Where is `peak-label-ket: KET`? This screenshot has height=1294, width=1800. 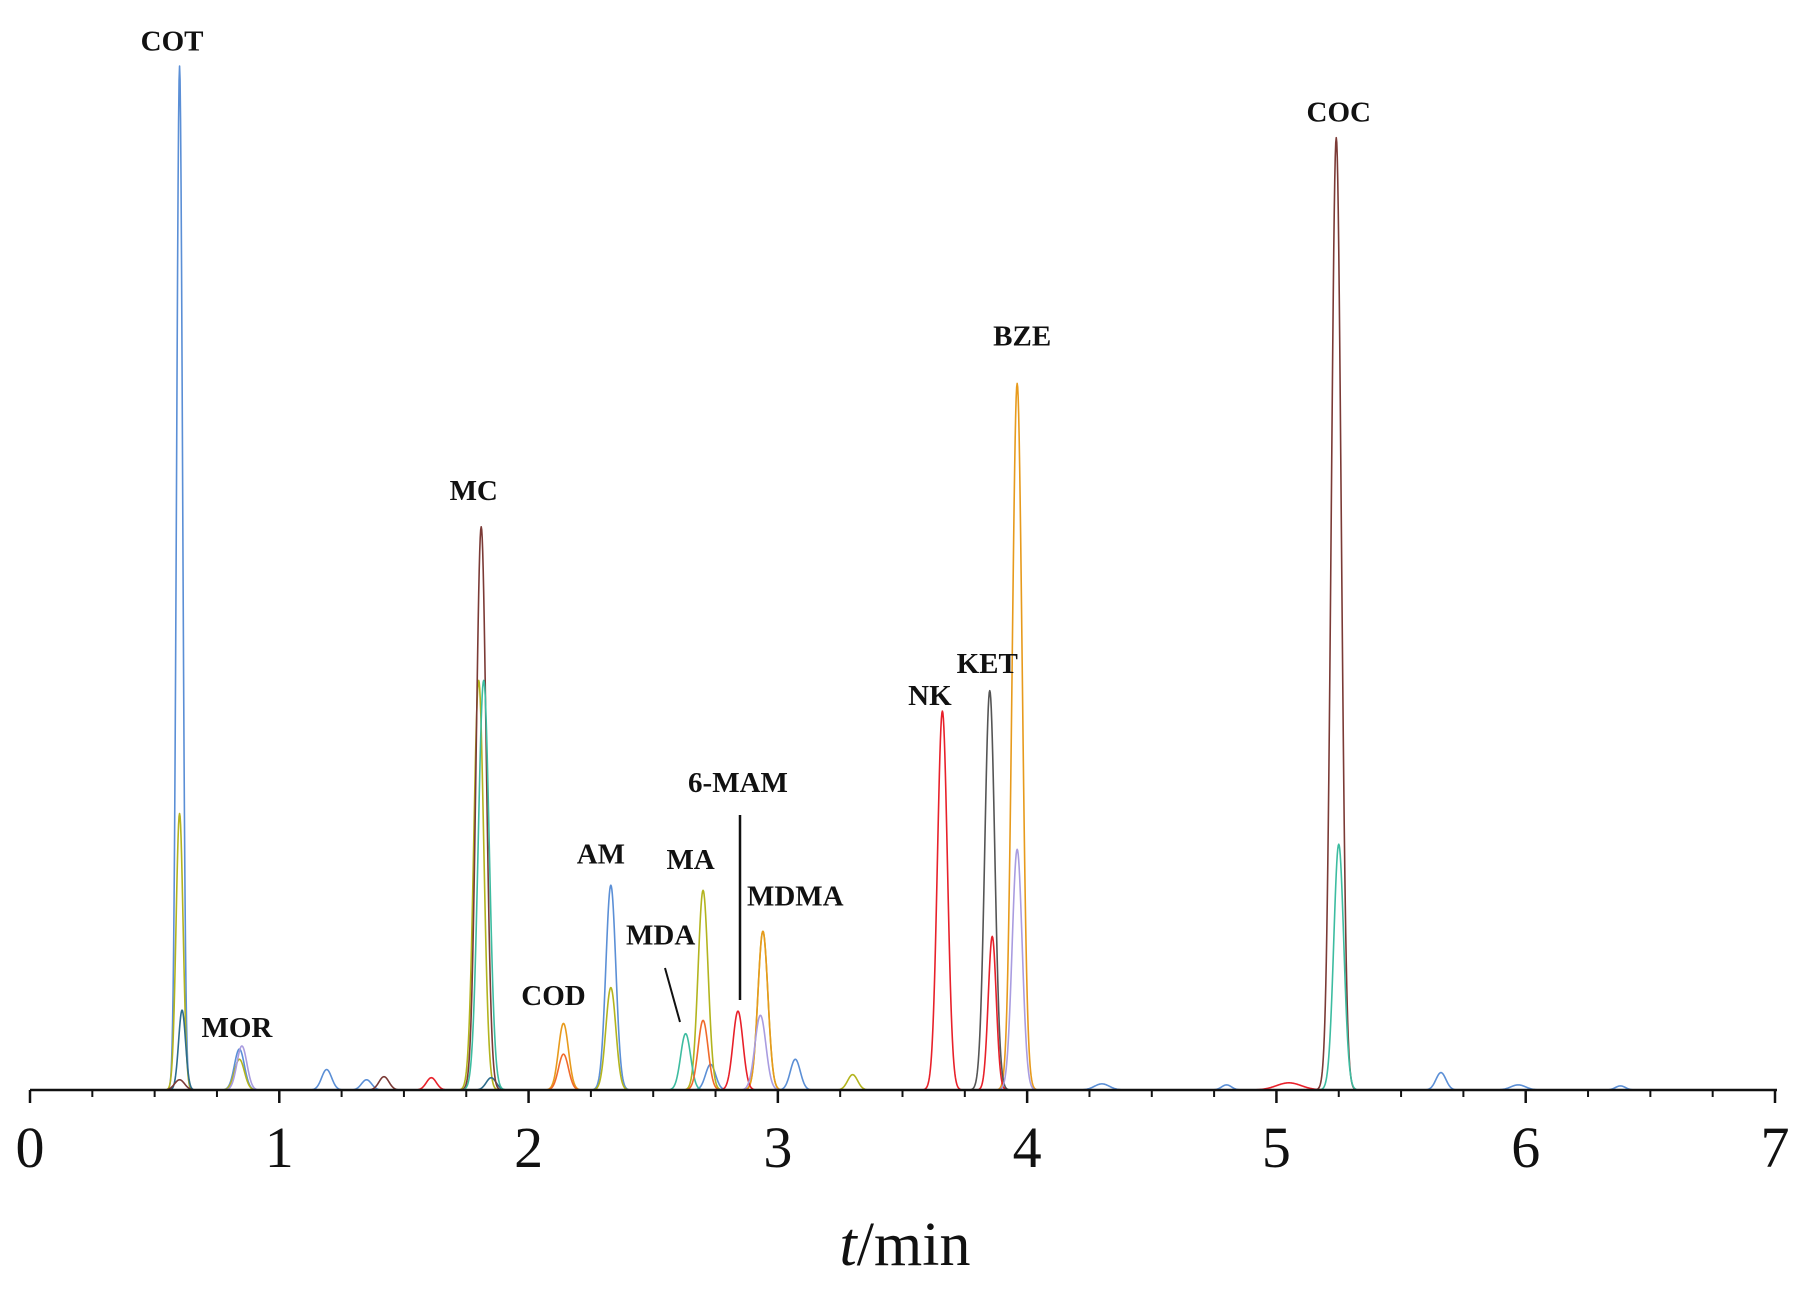 peak-label-ket: KET is located at coordinates (987, 664).